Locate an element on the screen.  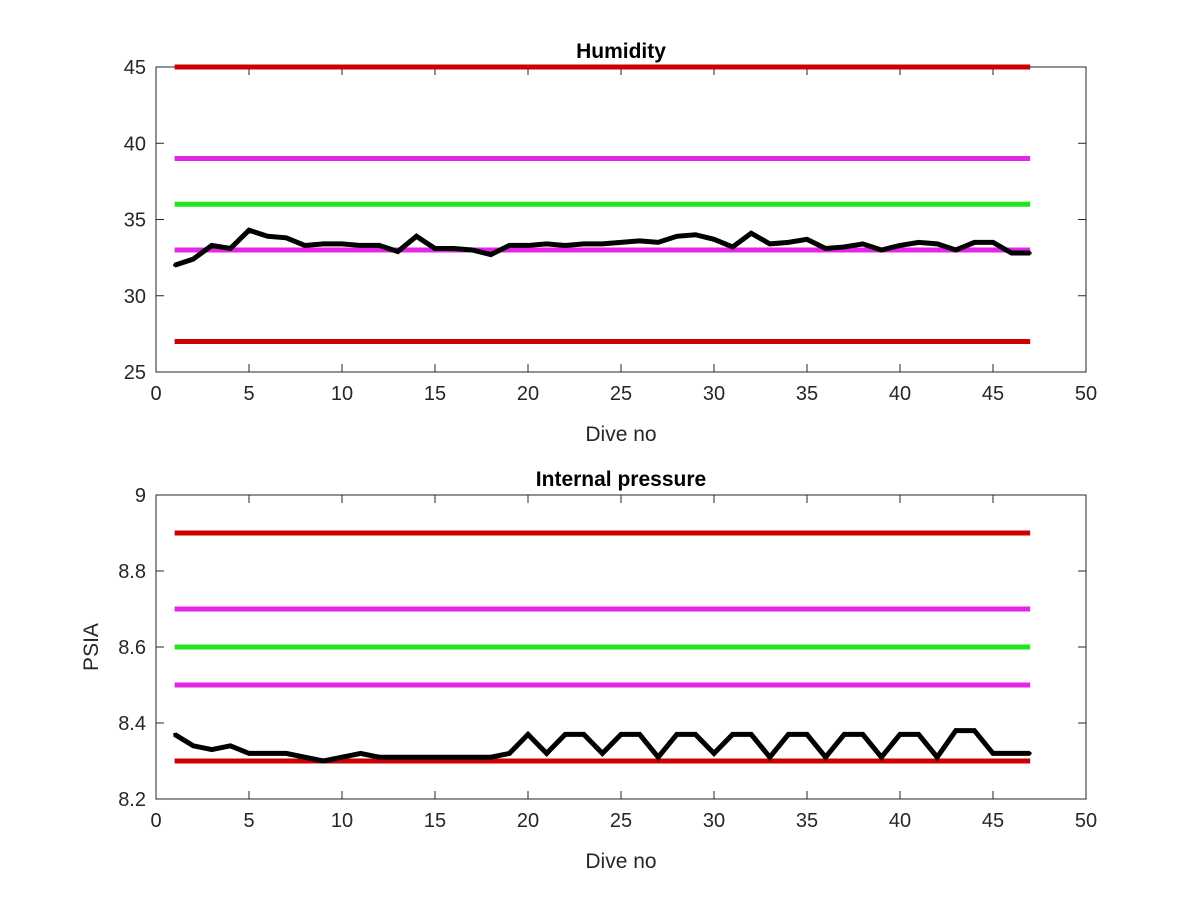
humidity-x-tick-label: 15 is located at coordinates (435, 394).